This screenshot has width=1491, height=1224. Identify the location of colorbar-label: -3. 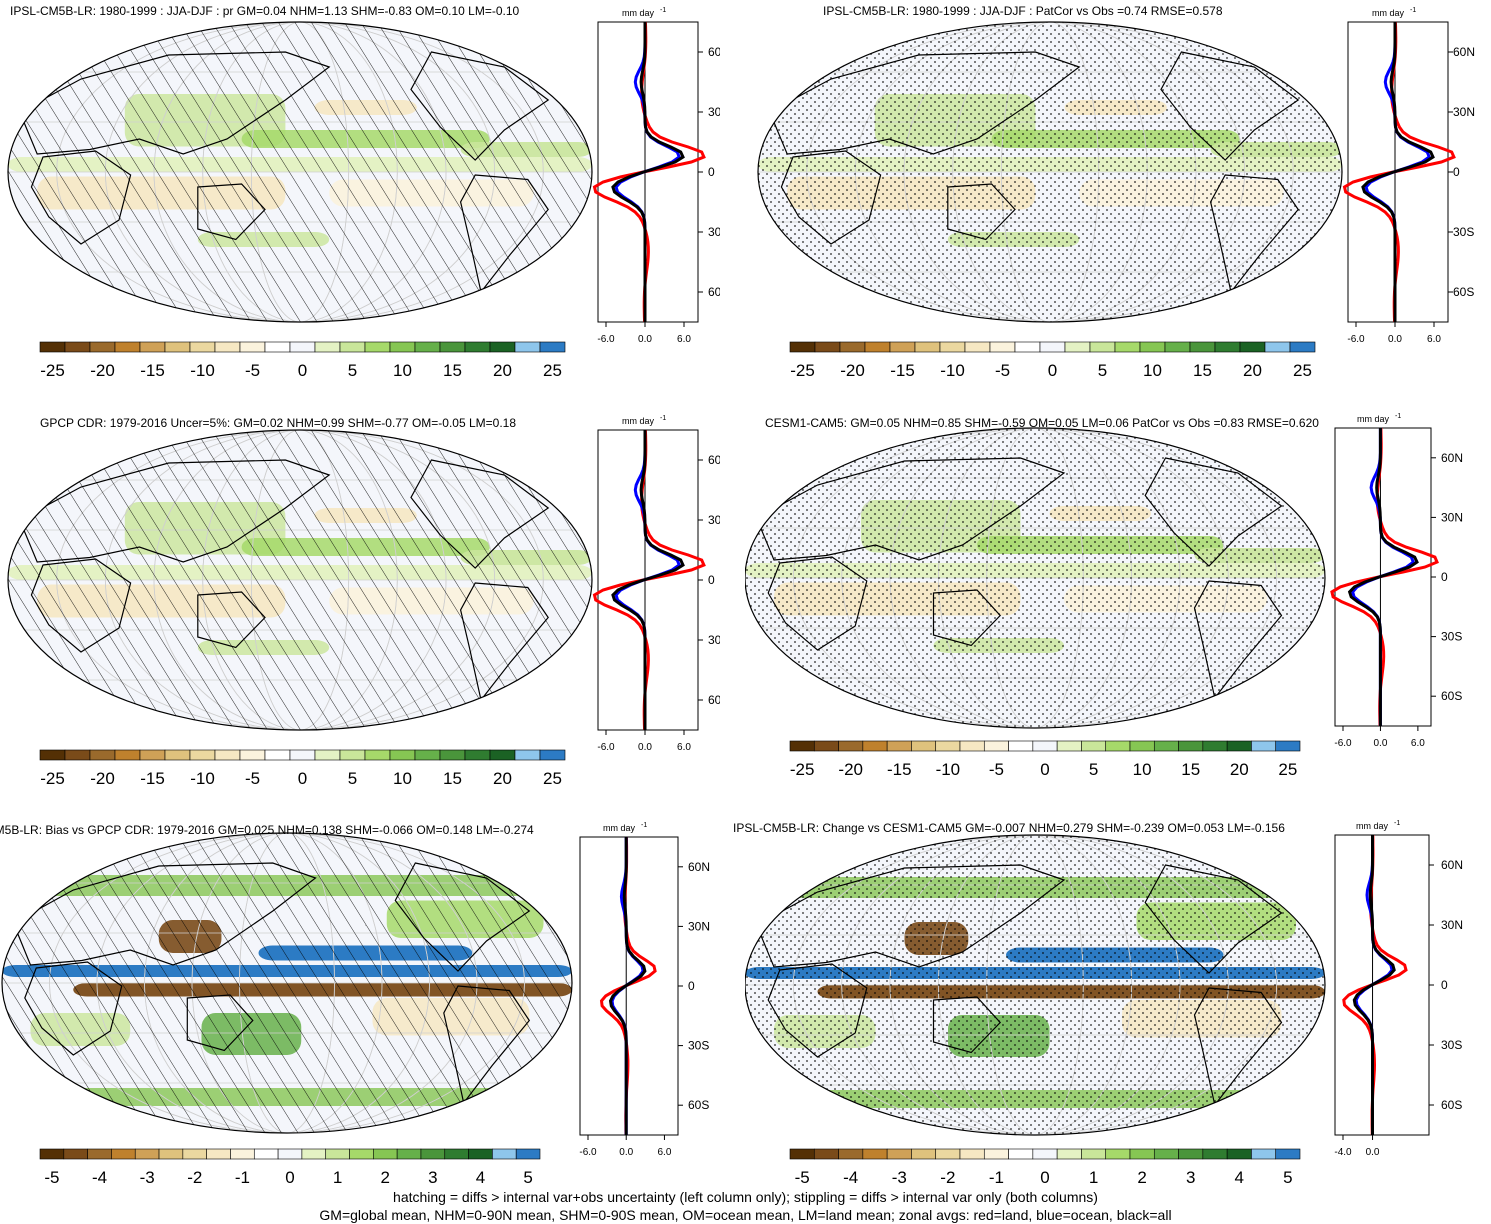
(147, 1177).